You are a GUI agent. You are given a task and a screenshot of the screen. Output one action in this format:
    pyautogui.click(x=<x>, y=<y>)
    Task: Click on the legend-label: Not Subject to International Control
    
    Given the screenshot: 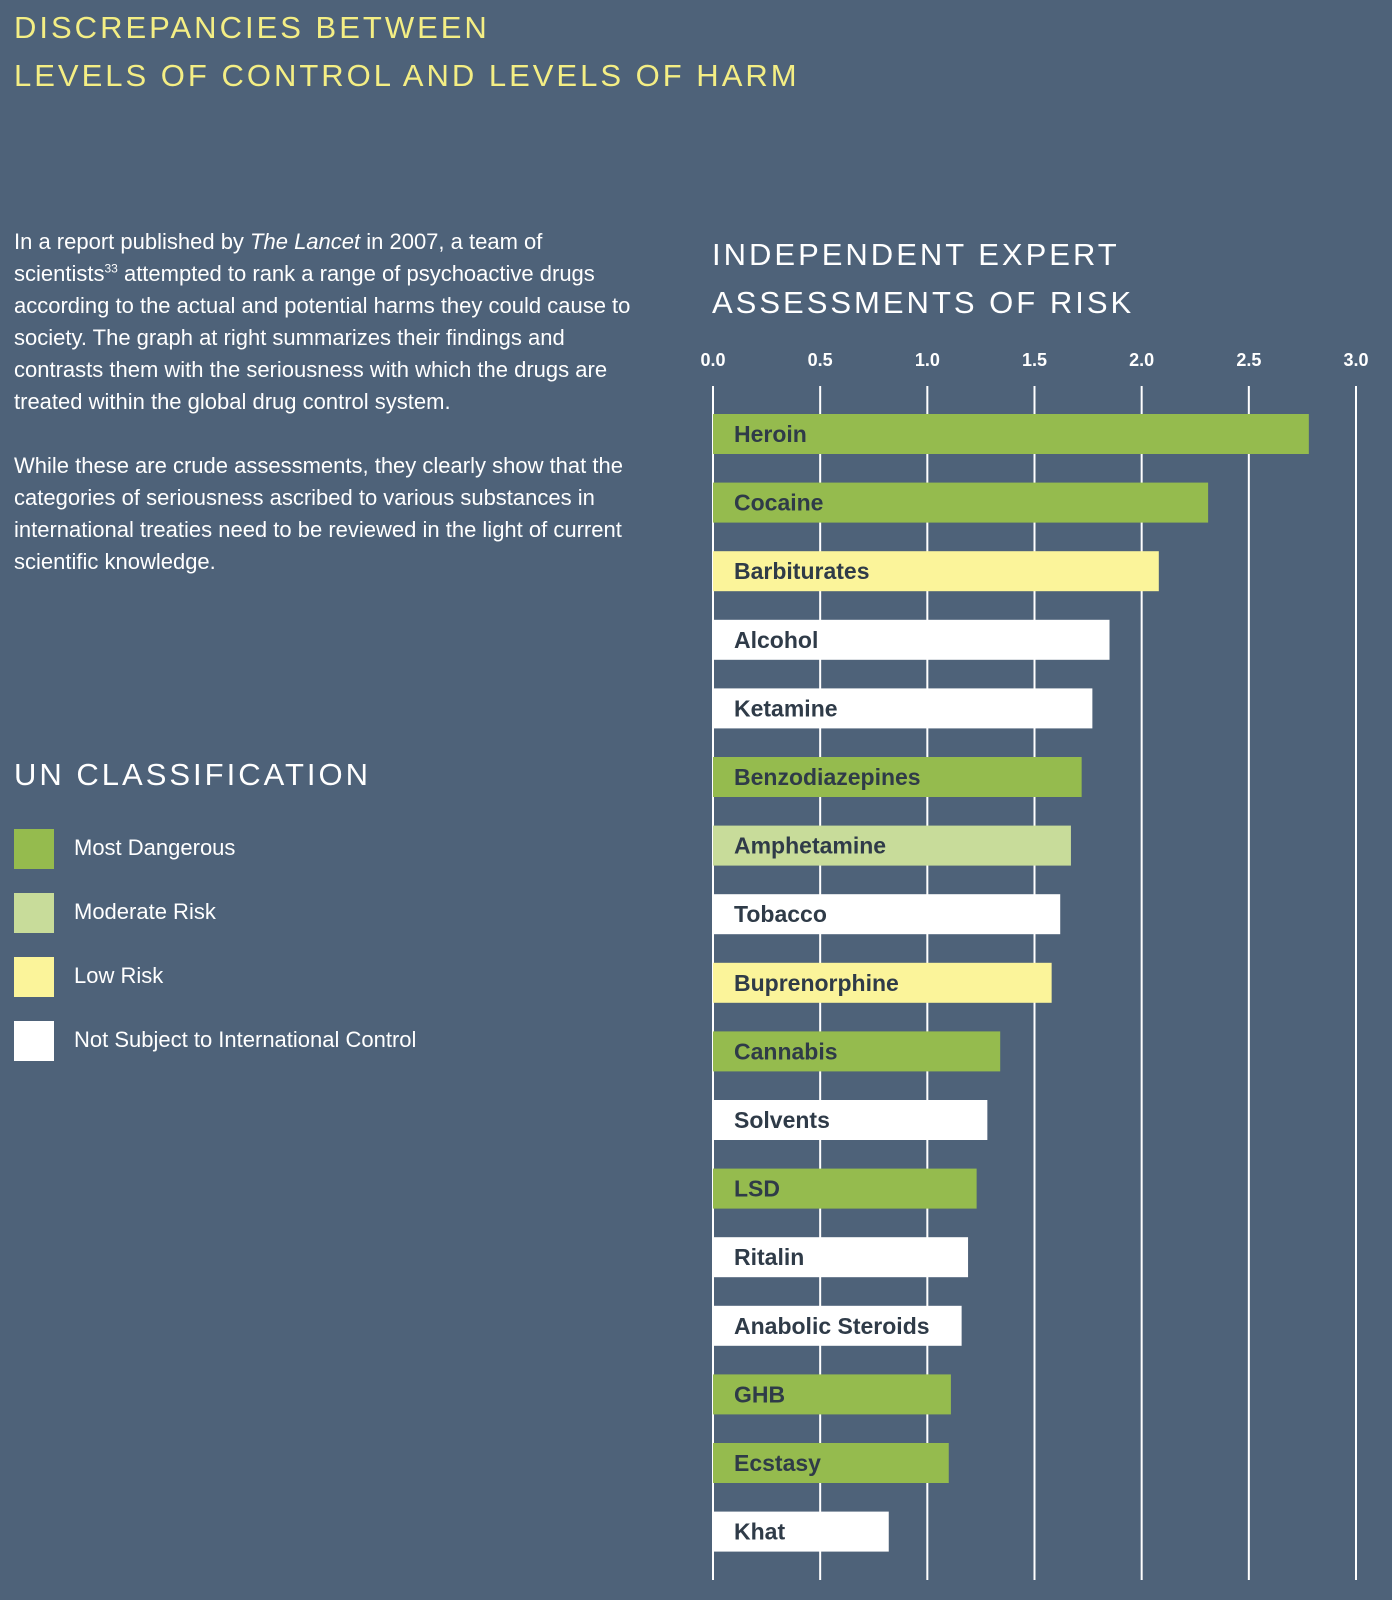 What is the action you would take?
    pyautogui.click(x=245, y=1039)
    